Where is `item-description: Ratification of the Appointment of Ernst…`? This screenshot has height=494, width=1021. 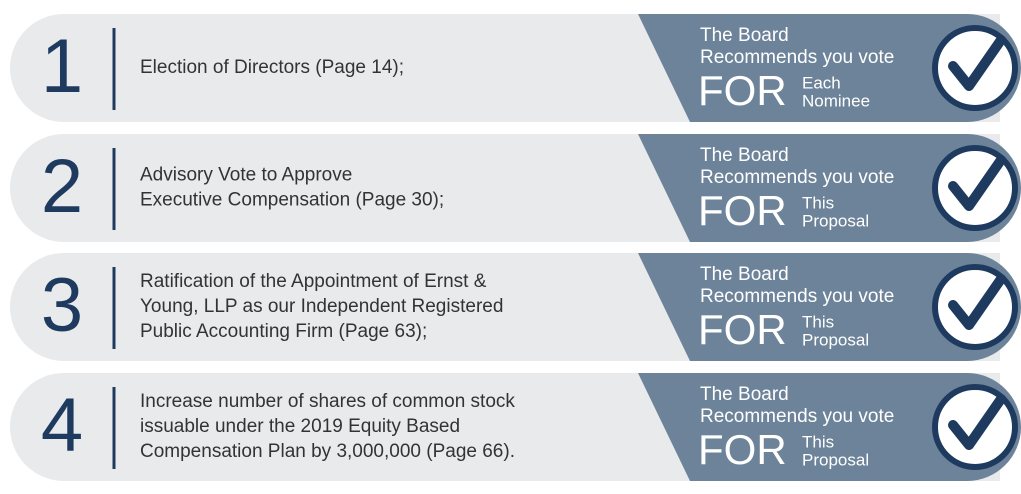 item-description: Ratification of the Appointment of Ernst… is located at coordinates (313, 281).